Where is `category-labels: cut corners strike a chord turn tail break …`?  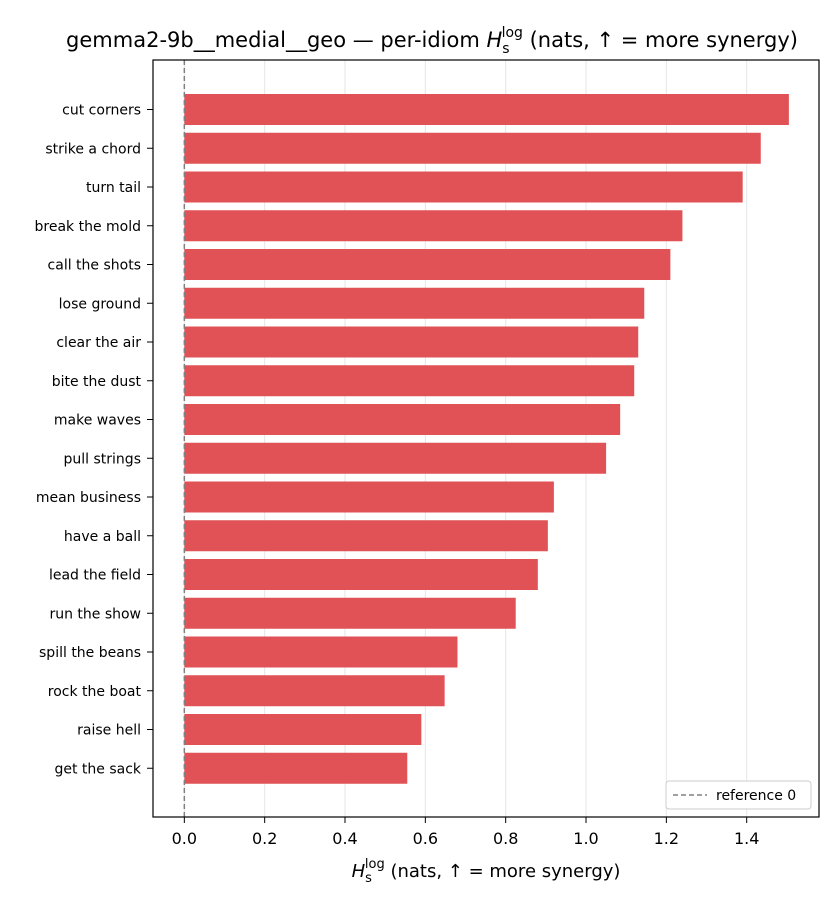 category-labels: cut corners strike a chord turn tail break … is located at coordinates (94, 440).